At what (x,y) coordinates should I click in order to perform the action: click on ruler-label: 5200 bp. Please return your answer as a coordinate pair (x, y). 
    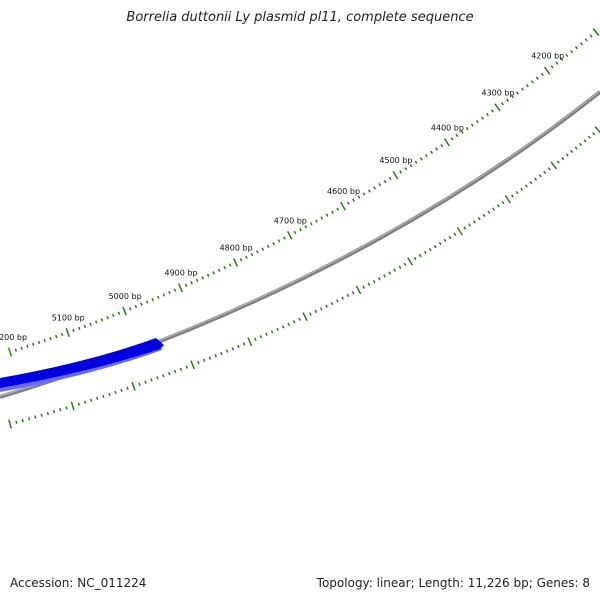
    Looking at the image, I should click on (13, 337).